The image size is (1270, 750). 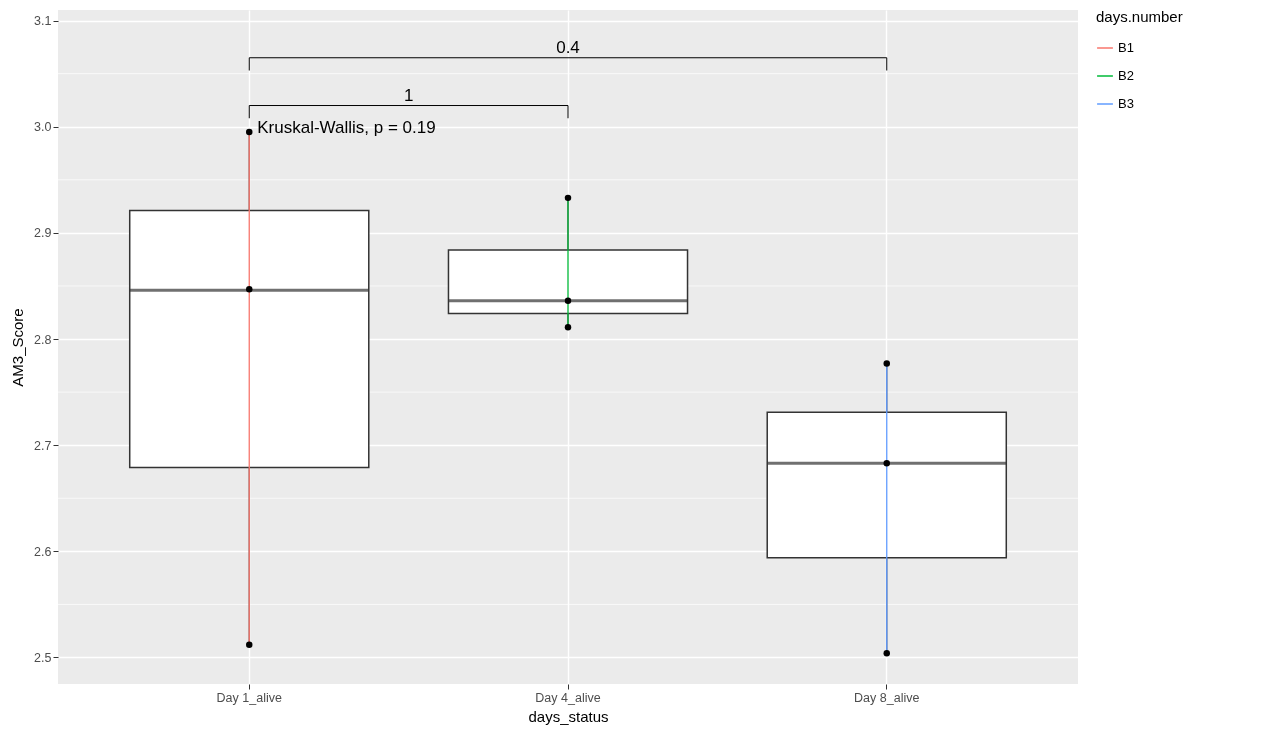 What do you see at coordinates (18, 347) in the screenshot?
I see `y-axis-title: AM3_Score` at bounding box center [18, 347].